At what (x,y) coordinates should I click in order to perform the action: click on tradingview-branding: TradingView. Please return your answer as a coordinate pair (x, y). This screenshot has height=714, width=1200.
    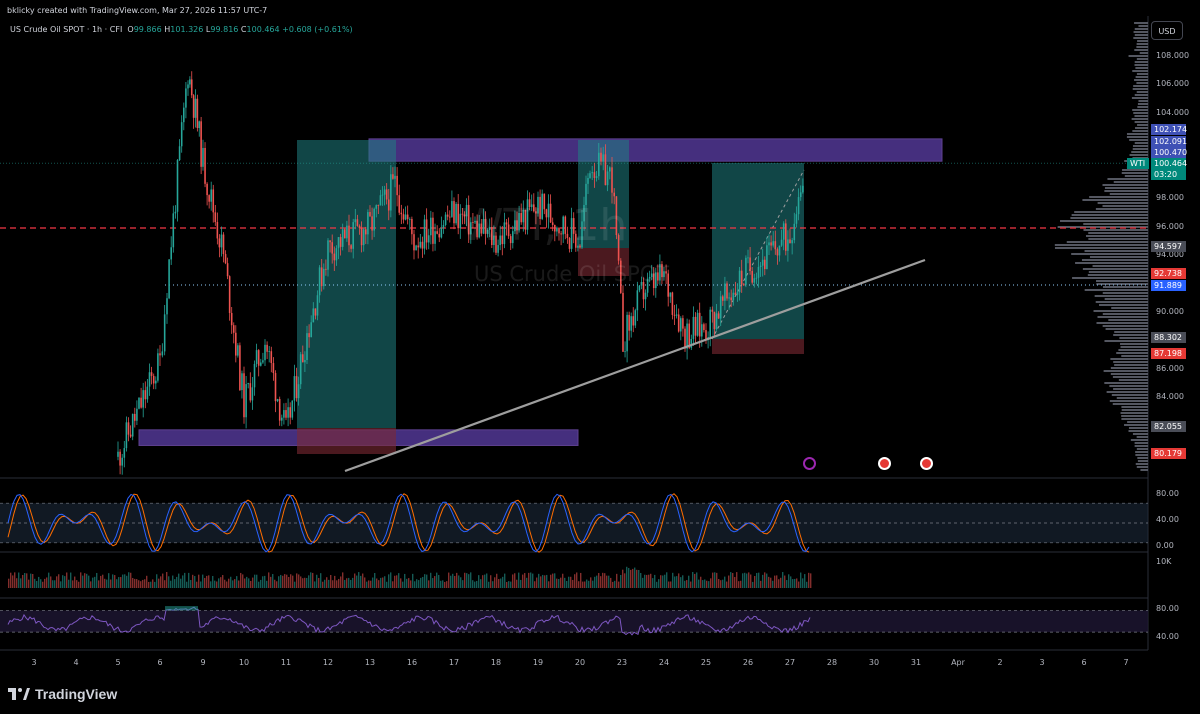
    Looking at the image, I should click on (62, 694).